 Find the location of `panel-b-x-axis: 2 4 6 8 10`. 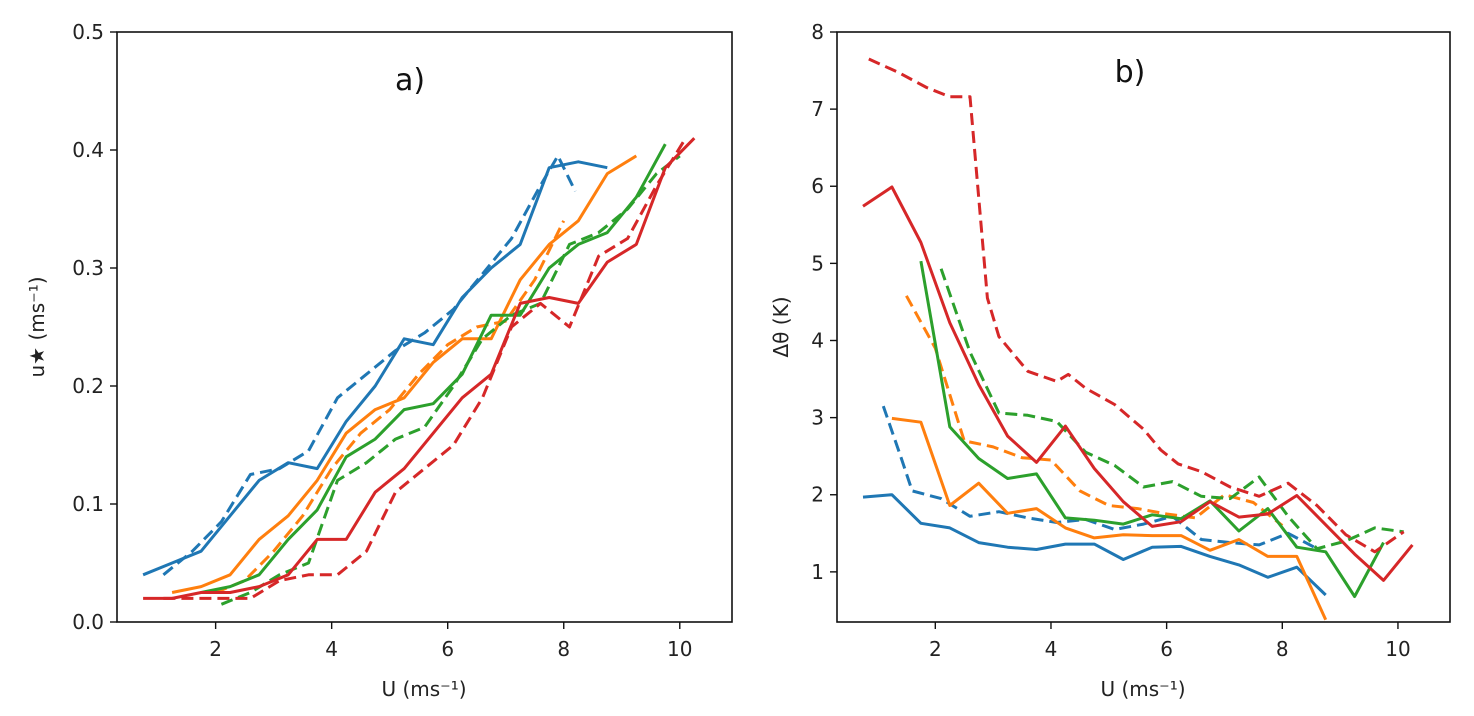

panel-b-x-axis: 2 4 6 8 10 is located at coordinates (1170, 641).